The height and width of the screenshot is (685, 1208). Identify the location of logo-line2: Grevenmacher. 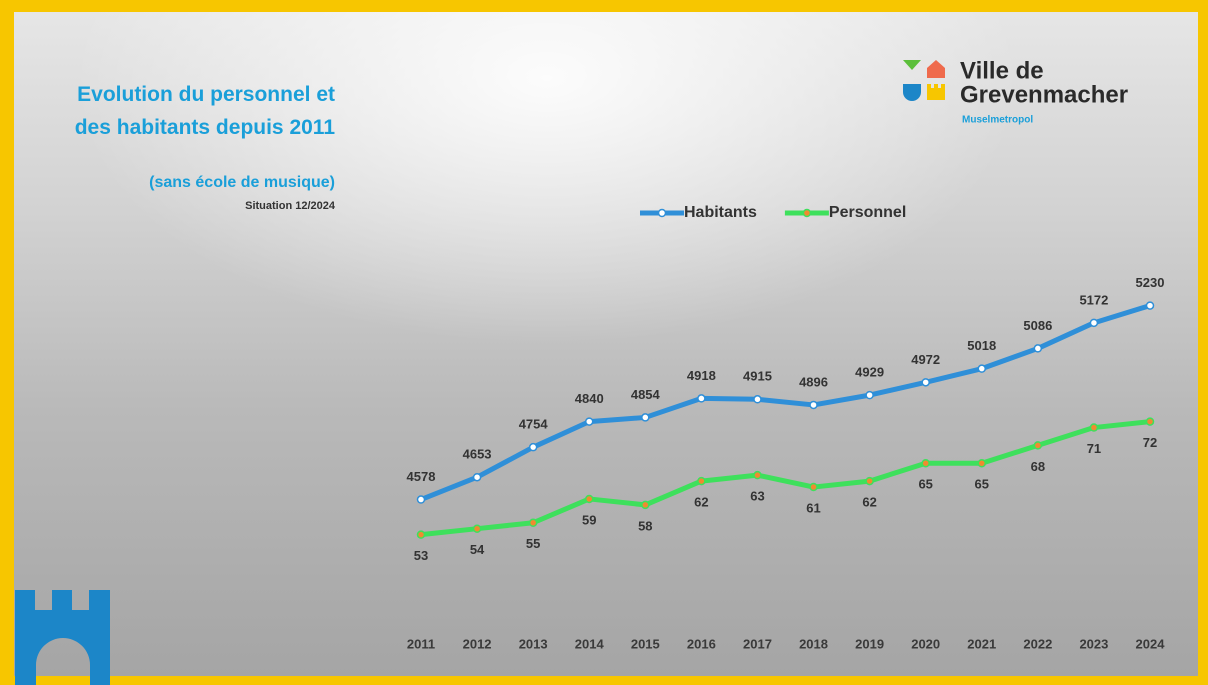
(1044, 94).